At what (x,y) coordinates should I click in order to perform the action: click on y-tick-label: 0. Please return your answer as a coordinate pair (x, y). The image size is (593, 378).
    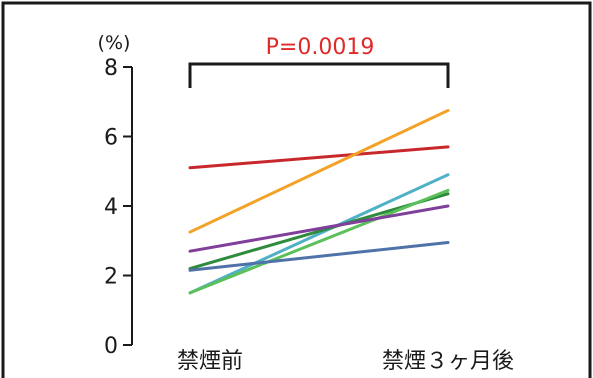
    Looking at the image, I should click on (111, 346).